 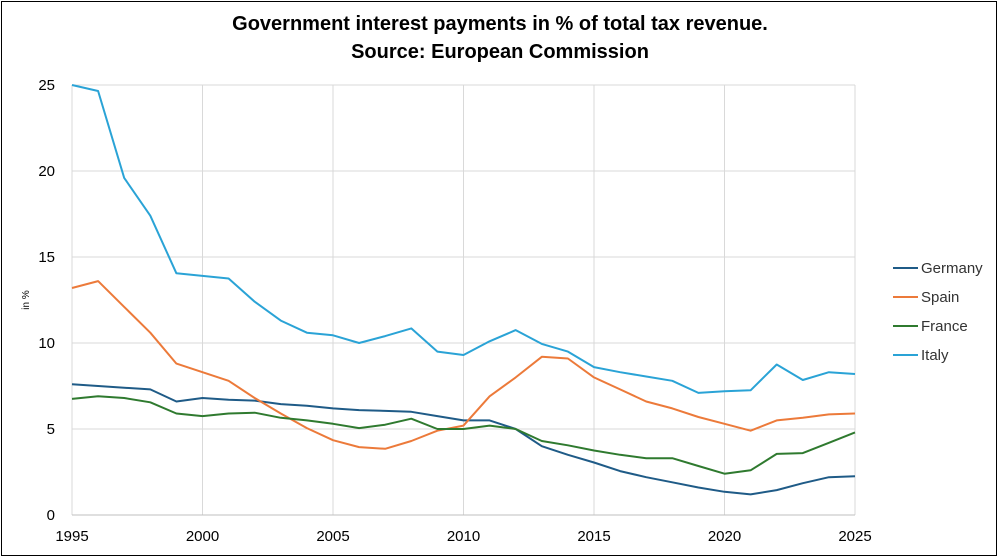 What do you see at coordinates (593, 536) in the screenshot?
I see `x-tick-label: 2015` at bounding box center [593, 536].